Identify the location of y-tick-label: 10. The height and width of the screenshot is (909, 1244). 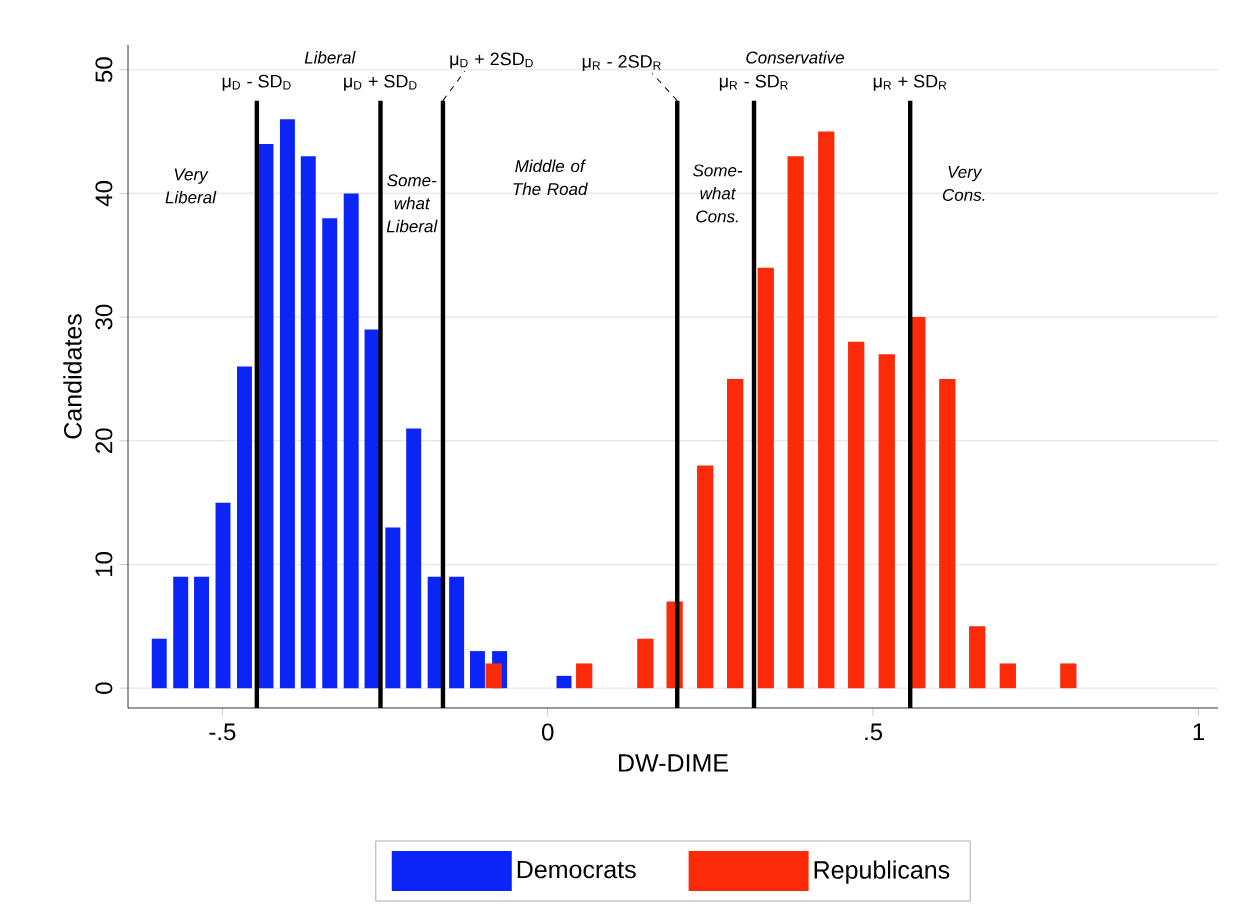
(104, 564).